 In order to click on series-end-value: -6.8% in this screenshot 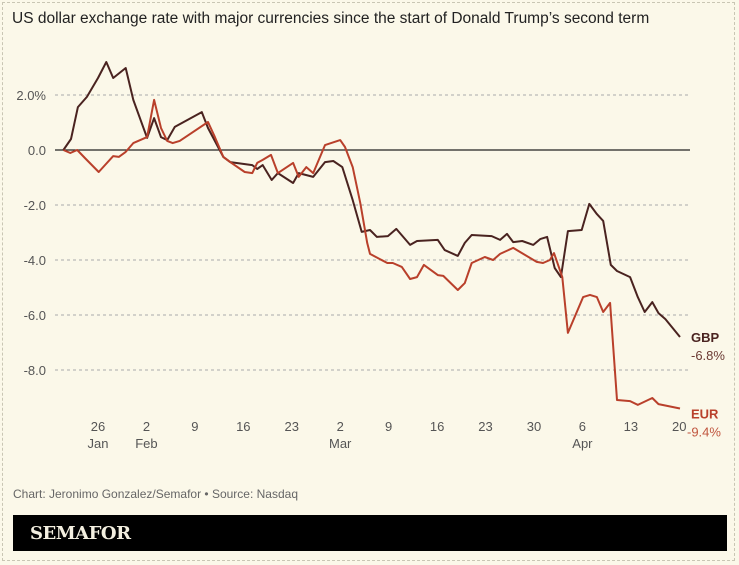, I will do `click(708, 355)`.